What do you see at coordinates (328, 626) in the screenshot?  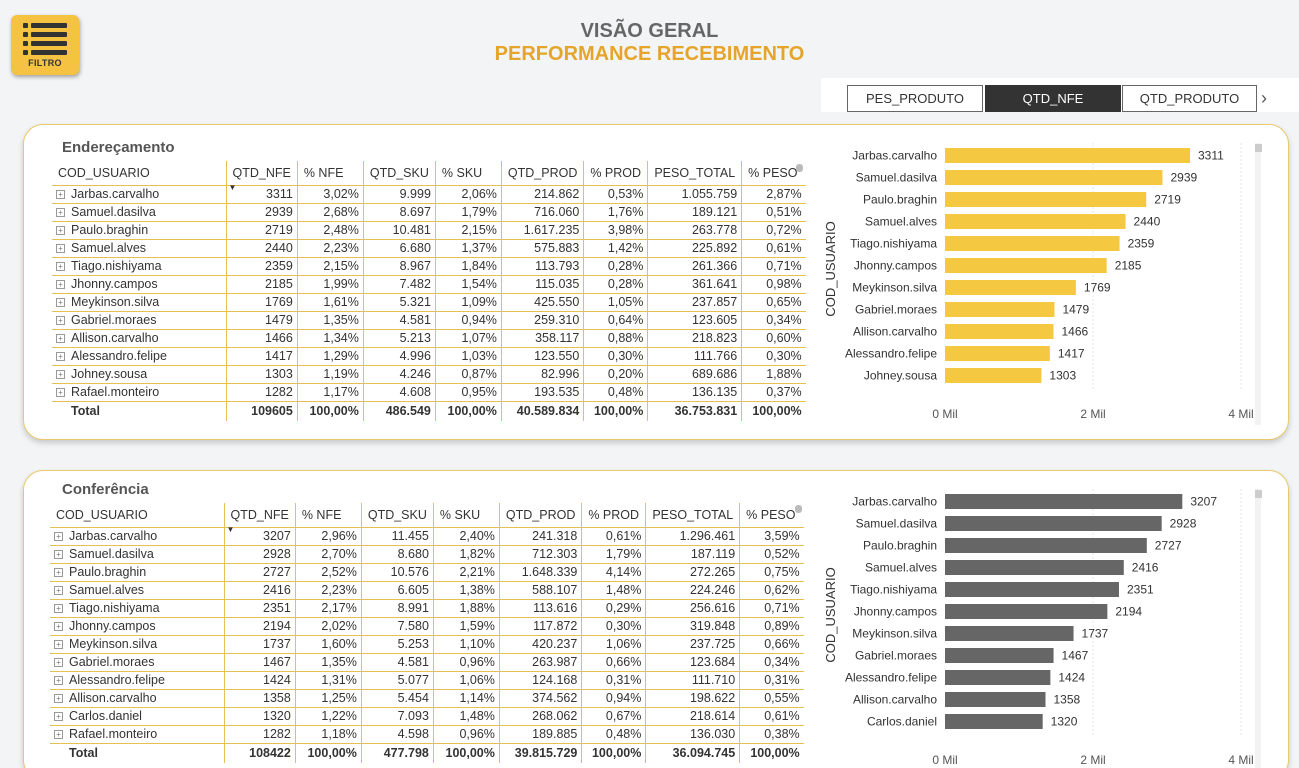 I see `cell-pct-nfe: 2,02%` at bounding box center [328, 626].